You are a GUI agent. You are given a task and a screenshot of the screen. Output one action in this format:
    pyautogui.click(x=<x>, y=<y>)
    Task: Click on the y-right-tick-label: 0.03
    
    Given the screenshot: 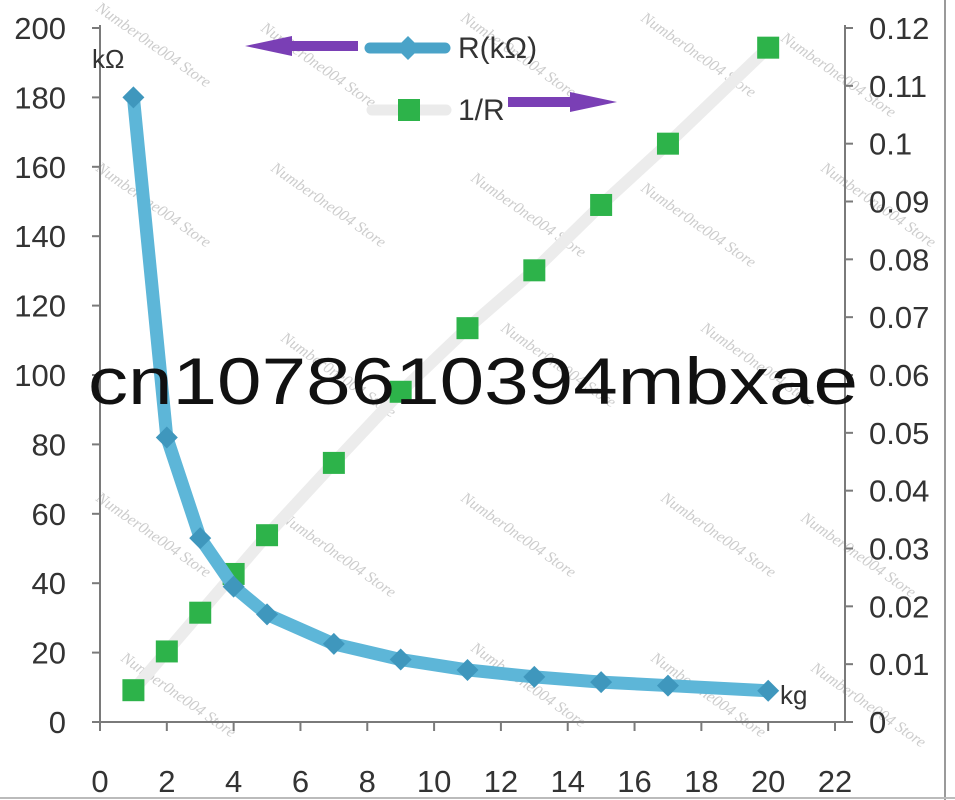 What is the action you would take?
    pyautogui.click(x=899, y=549)
    